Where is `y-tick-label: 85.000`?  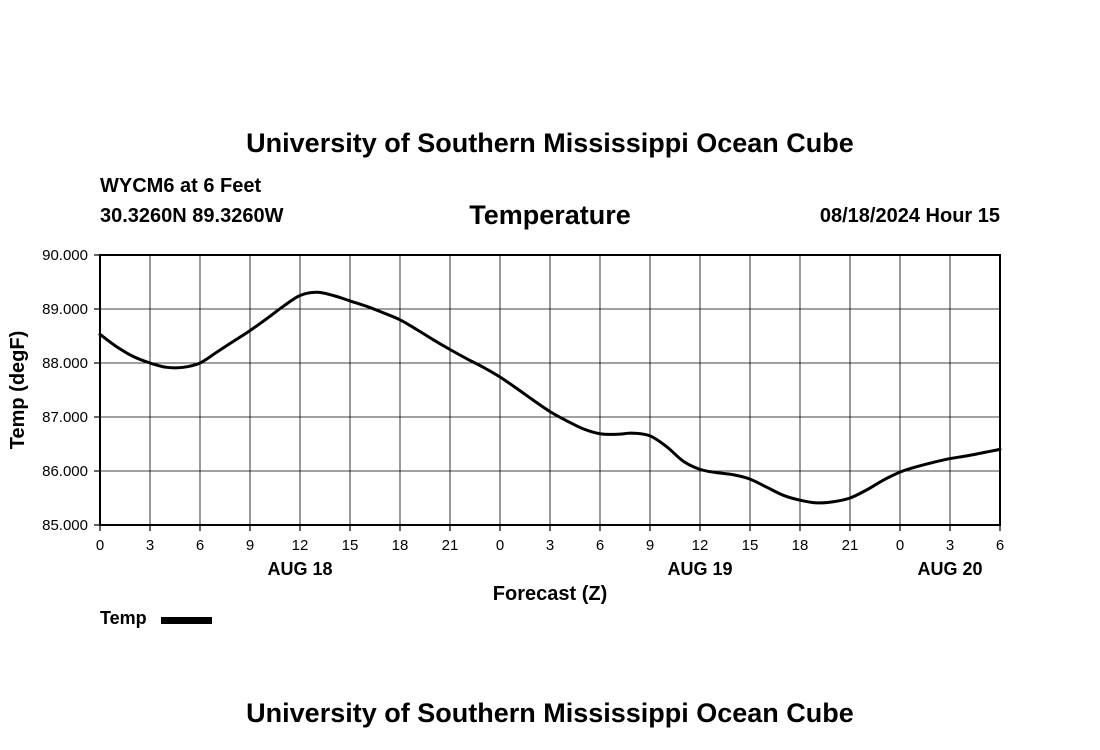
y-tick-label: 85.000 is located at coordinates (65, 525).